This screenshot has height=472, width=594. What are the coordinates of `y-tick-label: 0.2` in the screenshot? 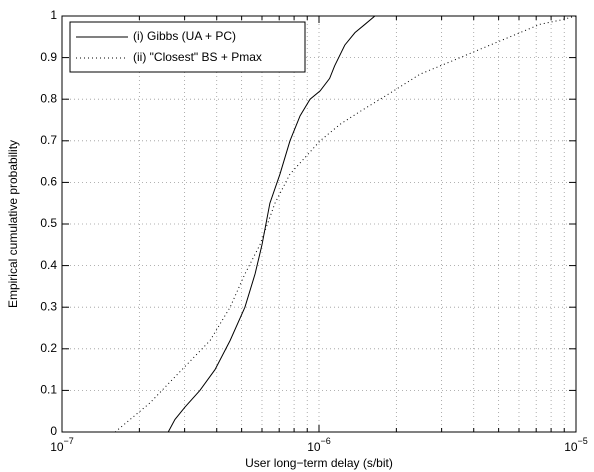 It's located at (48, 348).